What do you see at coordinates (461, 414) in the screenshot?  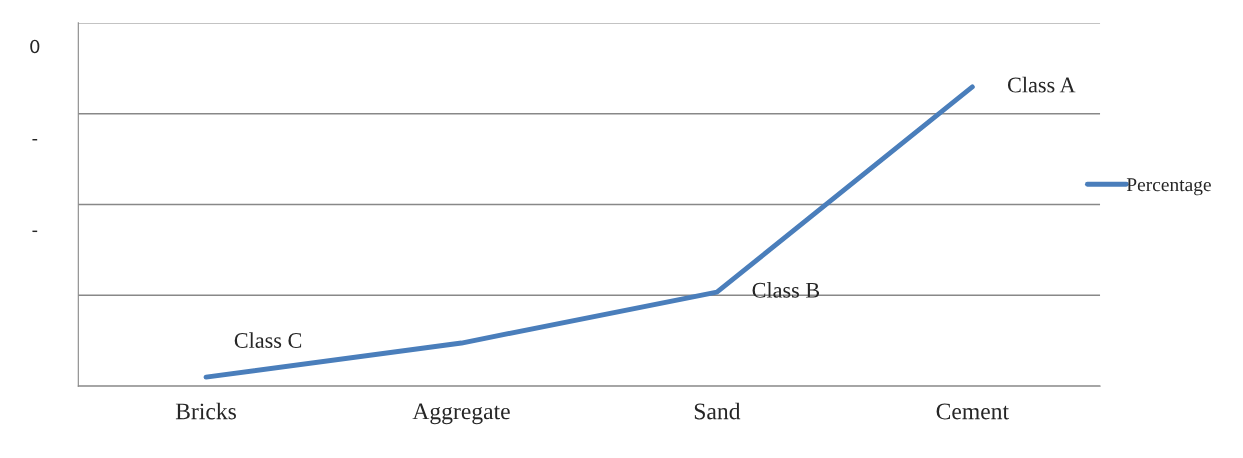 I see `x-tick-label: Aggregate` at bounding box center [461, 414].